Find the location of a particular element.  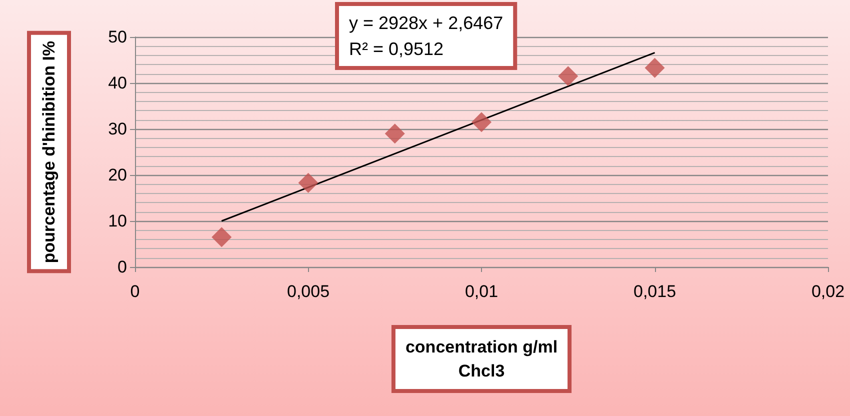

x-tick-label: 0,01 is located at coordinates (481, 291).